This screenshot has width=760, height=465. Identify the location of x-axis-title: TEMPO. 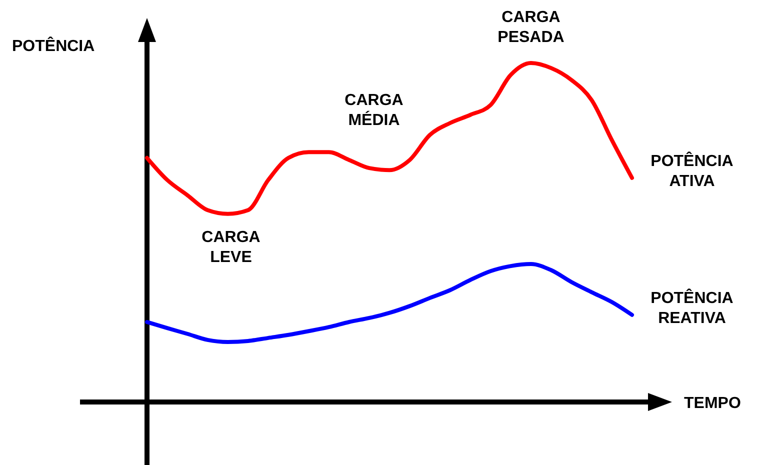
(712, 403).